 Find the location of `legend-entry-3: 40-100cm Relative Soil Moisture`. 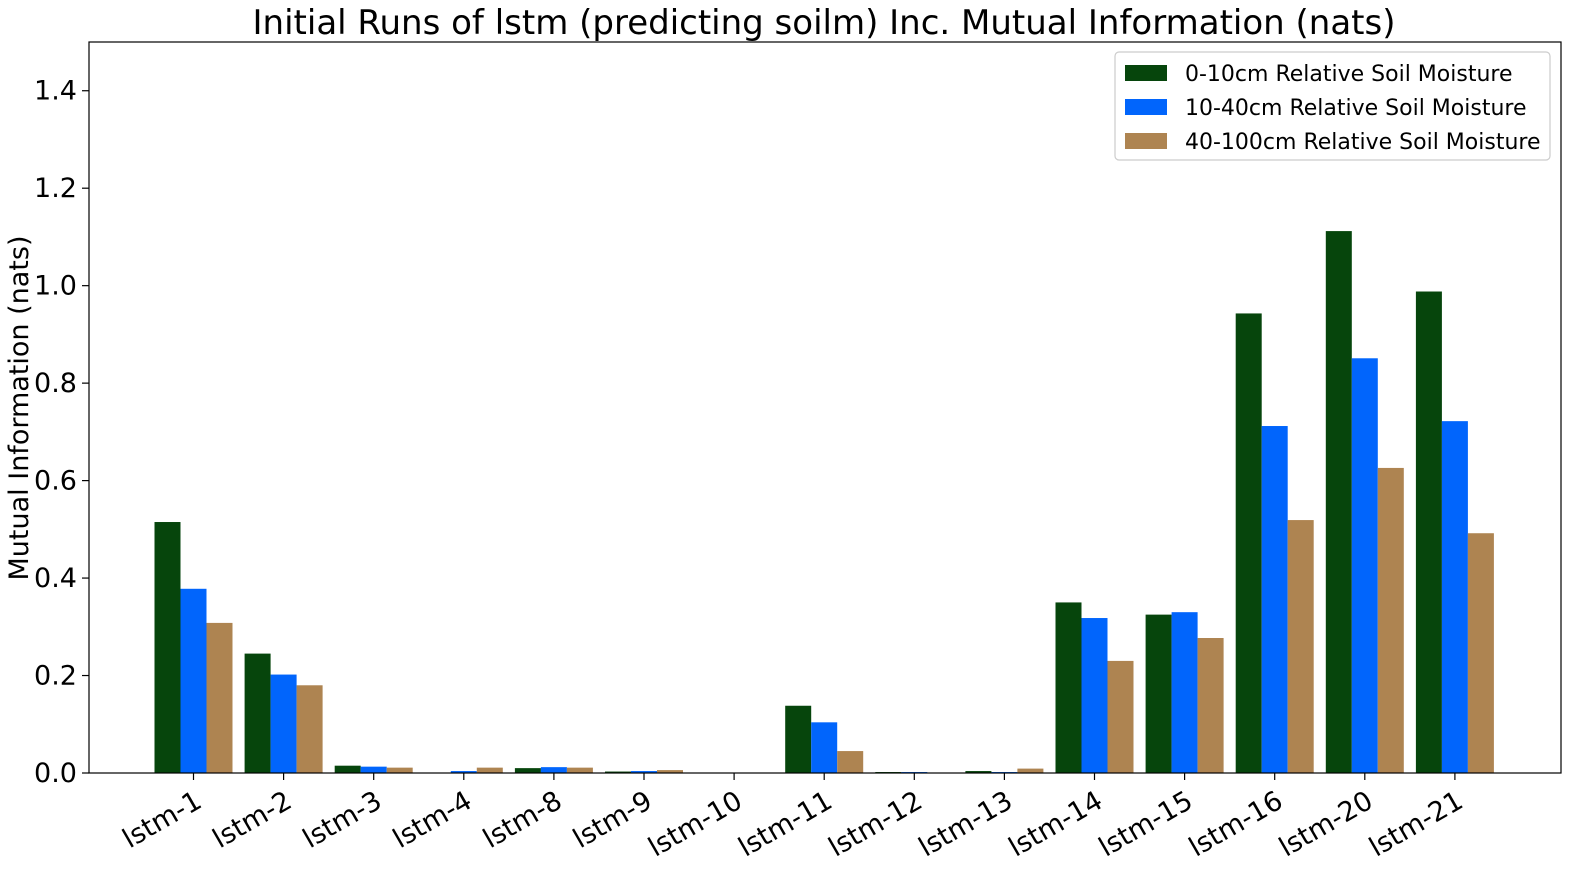

legend-entry-3: 40-100cm Relative Soil Moisture is located at coordinates (1362, 142).